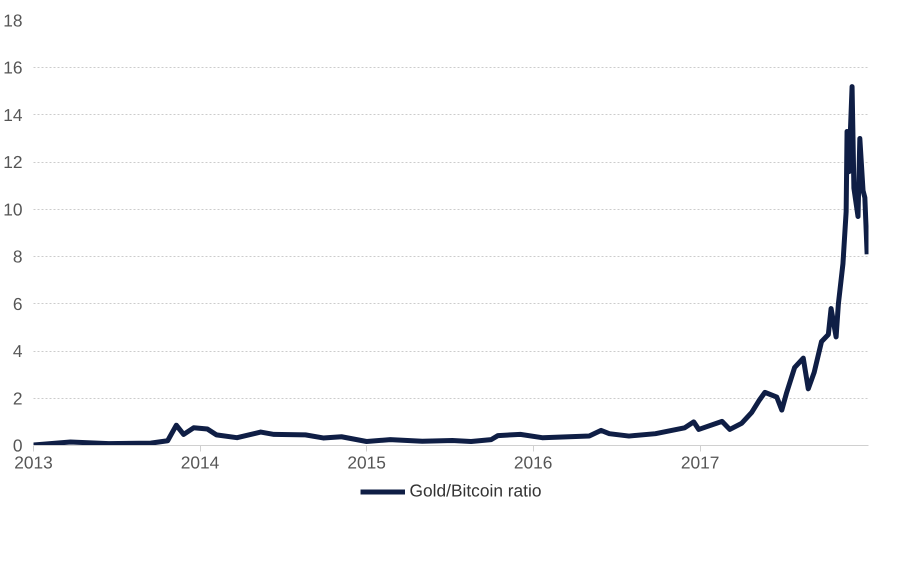  Describe the element at coordinates (17, 398) in the screenshot. I see `y-tick-label: 2` at that location.